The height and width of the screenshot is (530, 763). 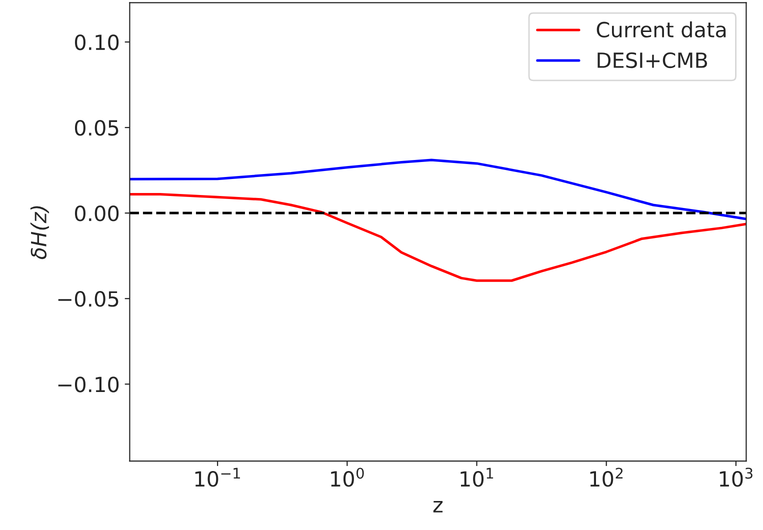 What do you see at coordinates (88, 299) in the screenshot?
I see `y-tick-label: −0.05` at bounding box center [88, 299].